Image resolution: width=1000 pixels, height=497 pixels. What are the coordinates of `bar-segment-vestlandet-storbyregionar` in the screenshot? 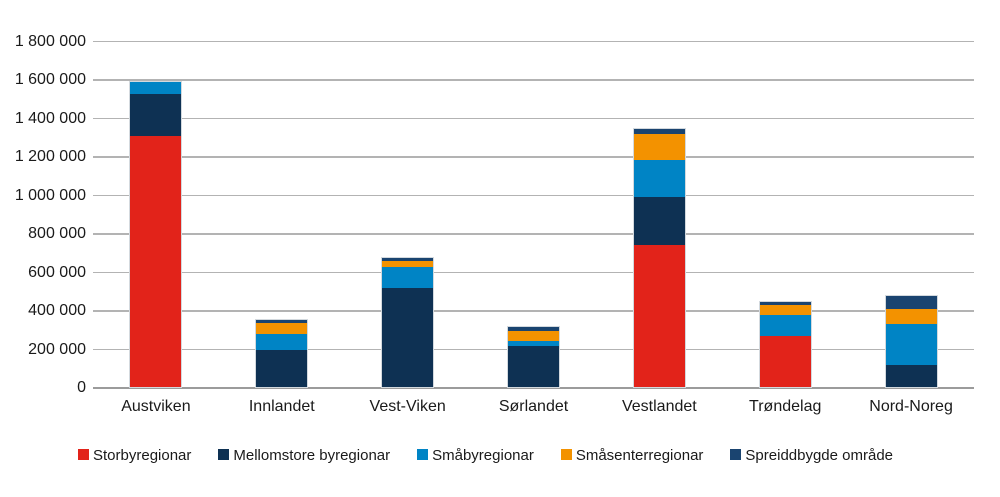 It's located at (659, 316).